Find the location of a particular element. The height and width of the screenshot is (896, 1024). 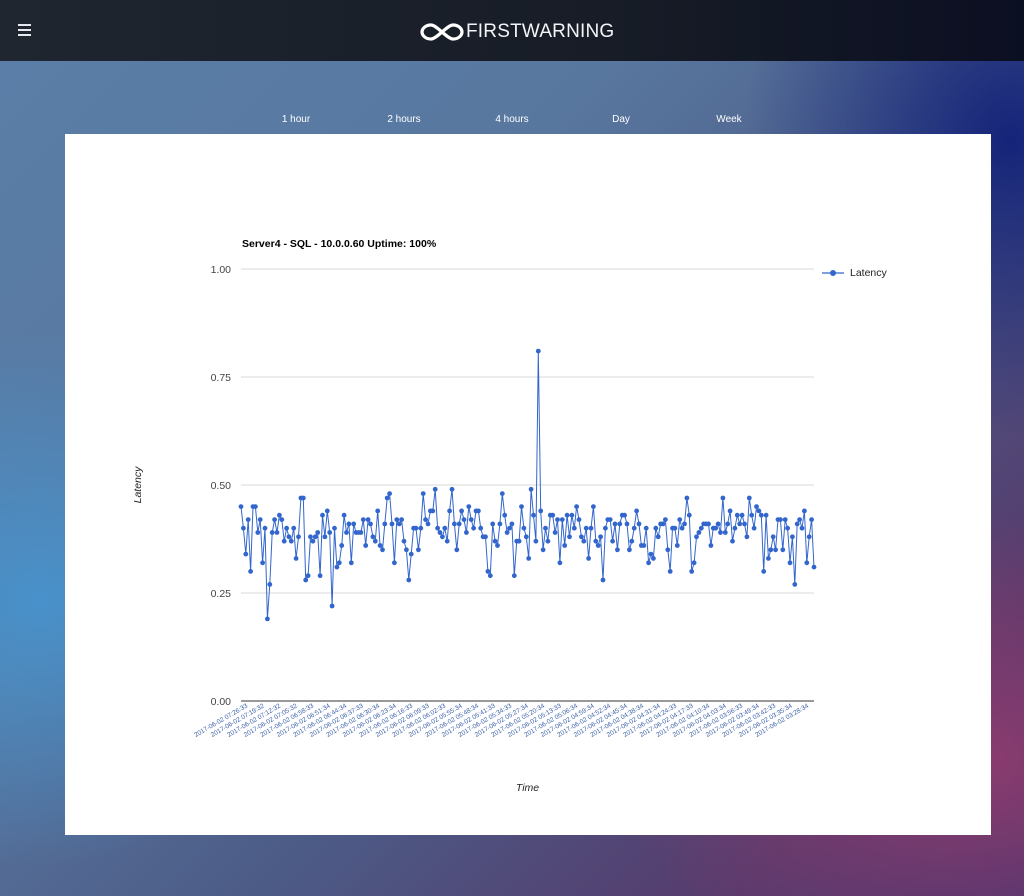

top-bar: FIRSTWARNING is located at coordinates (512, 30).